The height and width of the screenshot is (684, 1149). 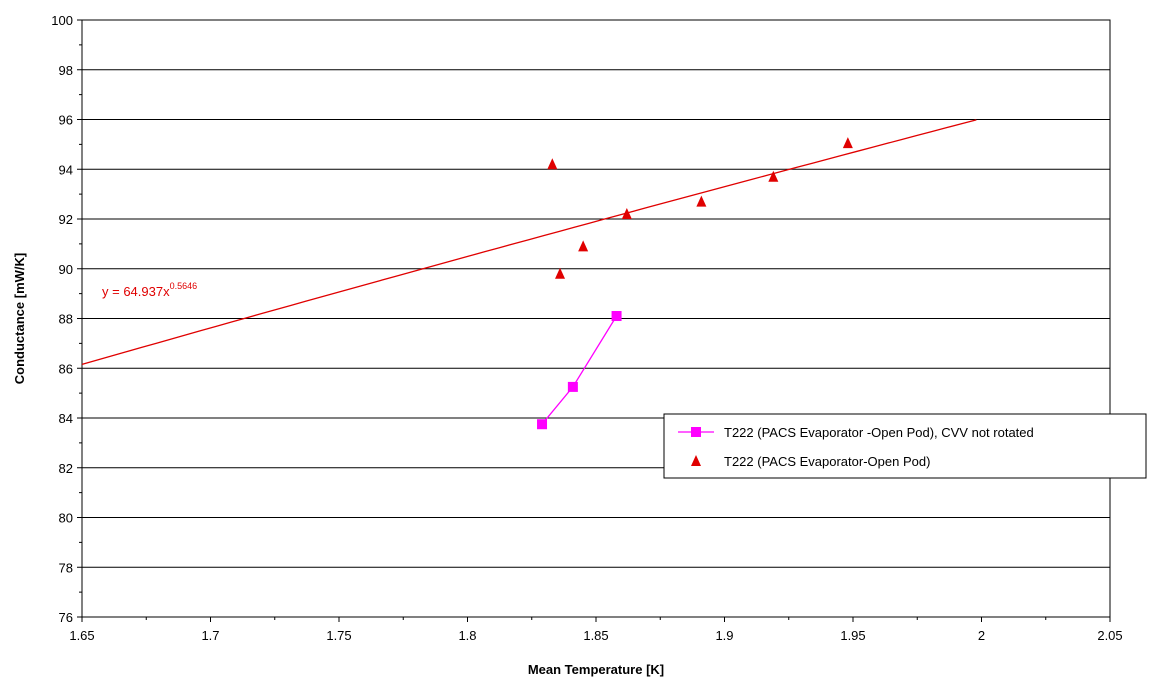 What do you see at coordinates (62, 20) in the screenshot?
I see `y-tick-label: 100` at bounding box center [62, 20].